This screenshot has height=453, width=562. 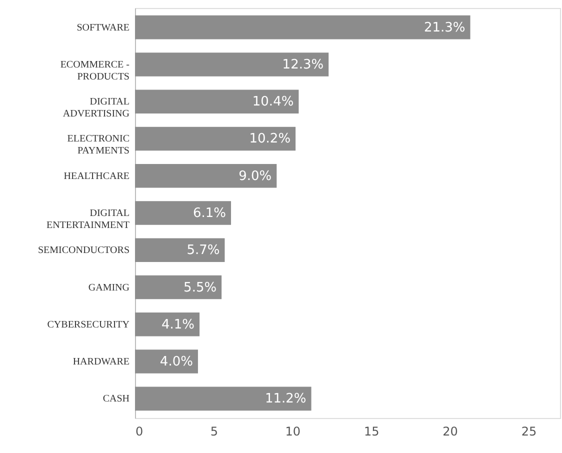 What do you see at coordinates (101, 362) in the screenshot?
I see `y-tick-label: HARDWARE` at bounding box center [101, 362].